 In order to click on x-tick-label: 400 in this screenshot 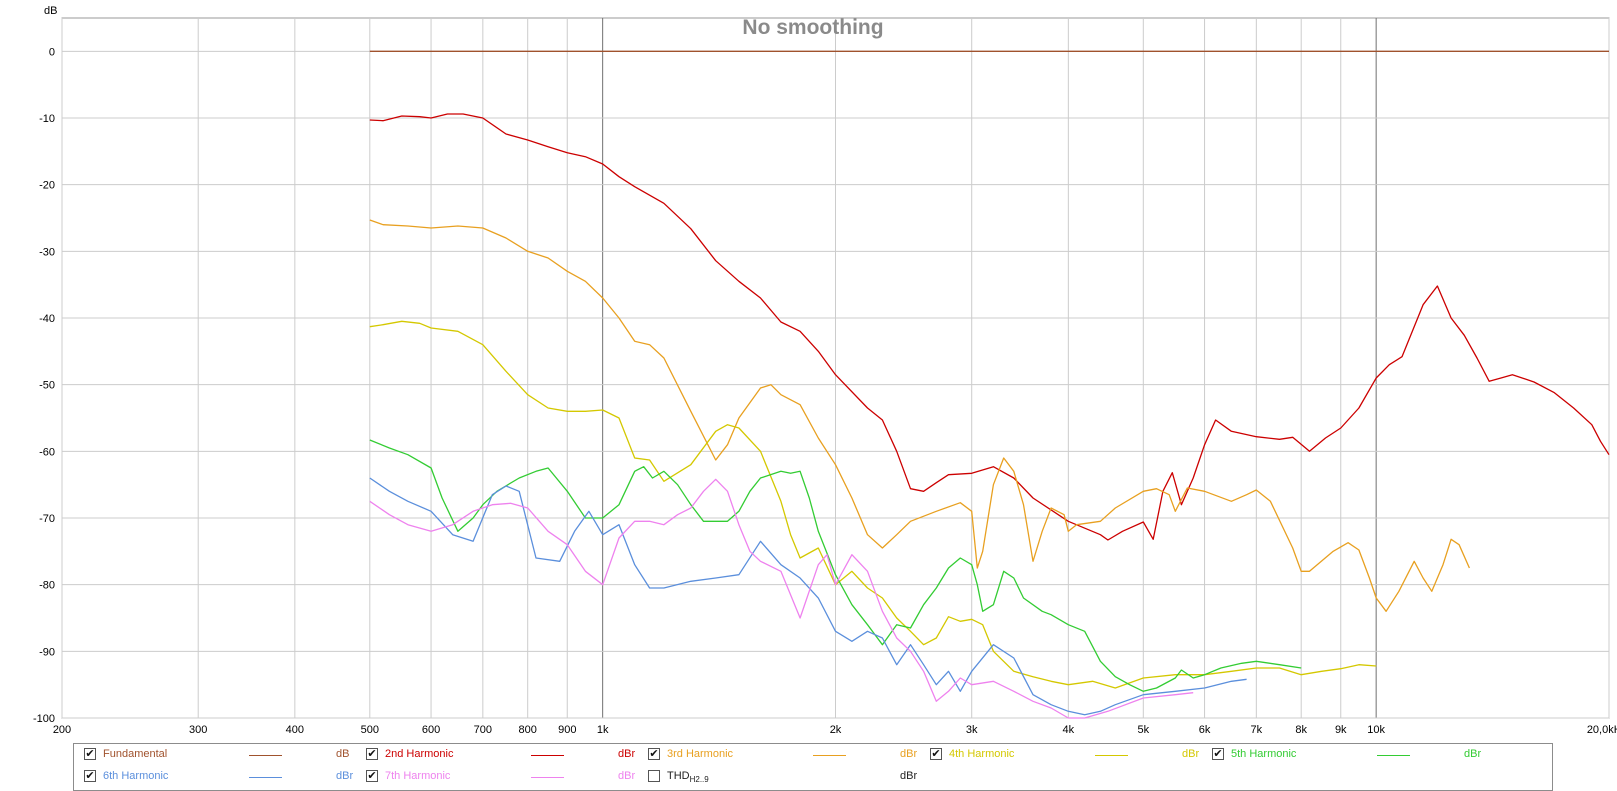, I will do `click(295, 730)`.